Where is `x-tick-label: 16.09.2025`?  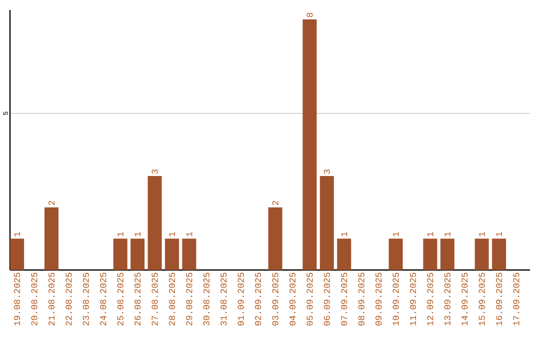
x-tick-label: 16.09.2025 is located at coordinates (499, 299).